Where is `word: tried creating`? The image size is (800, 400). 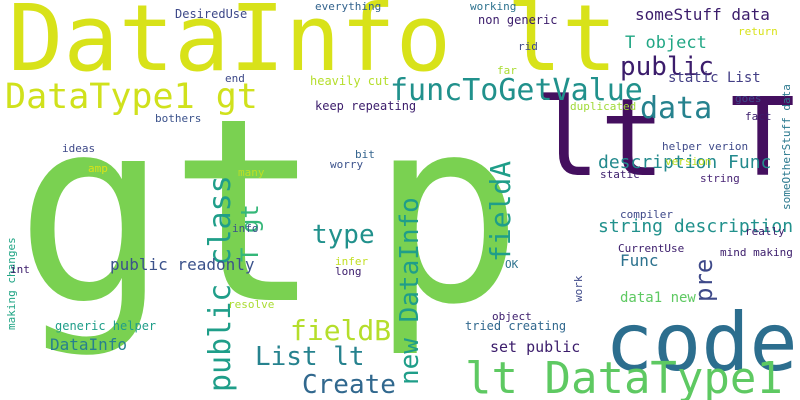
word: tried creating is located at coordinates (515, 326).